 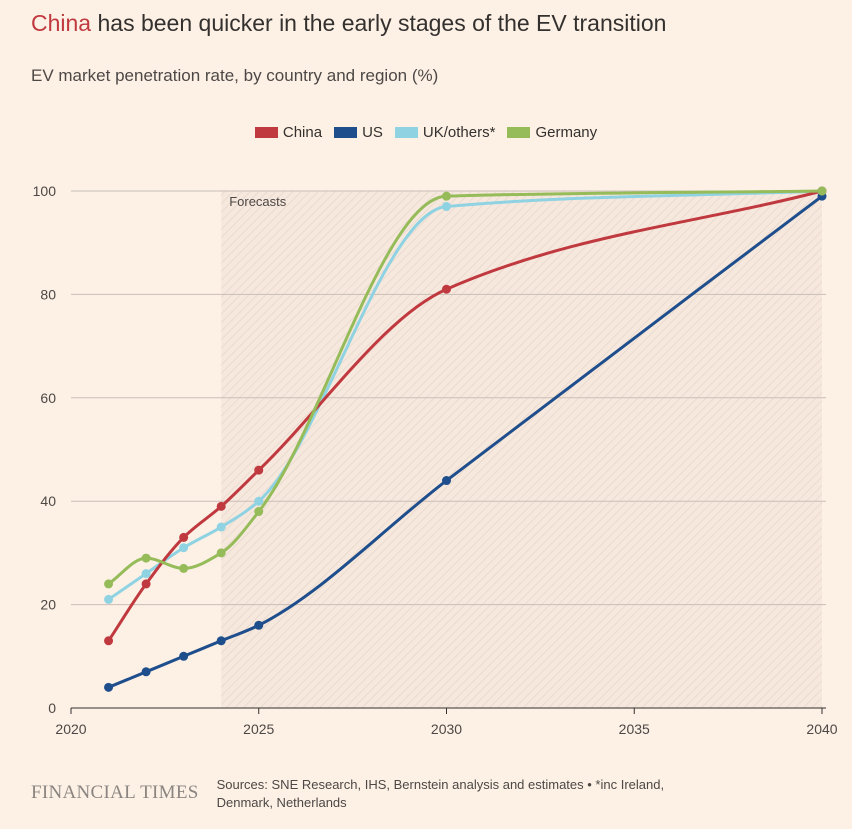 What do you see at coordinates (70, 729) in the screenshot?
I see `x-tick-label: 2020` at bounding box center [70, 729].